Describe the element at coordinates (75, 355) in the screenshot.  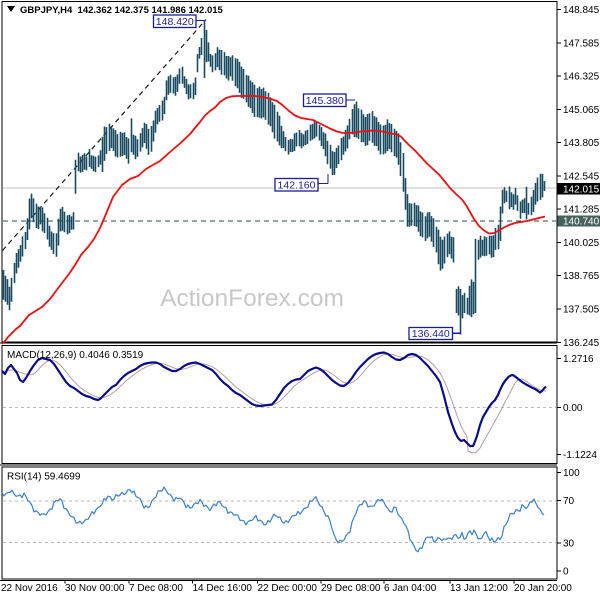
I see `svg-text: MACD(12,26,9) 0.4046 0.3519` at that location.